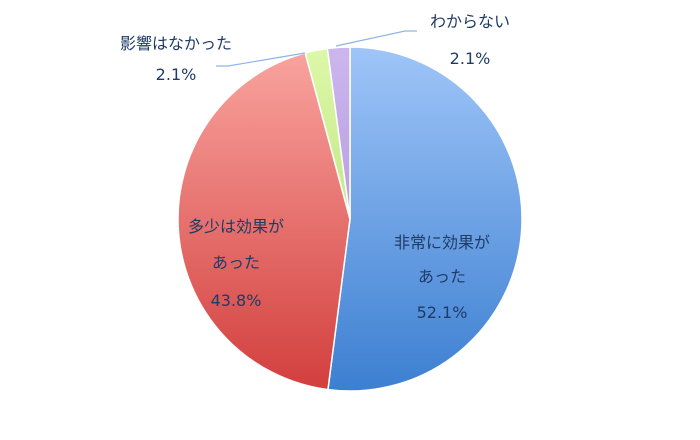 The width and height of the screenshot is (700, 440). Describe the element at coordinates (338, 133) in the screenshot. I see `pie-slice` at that location.